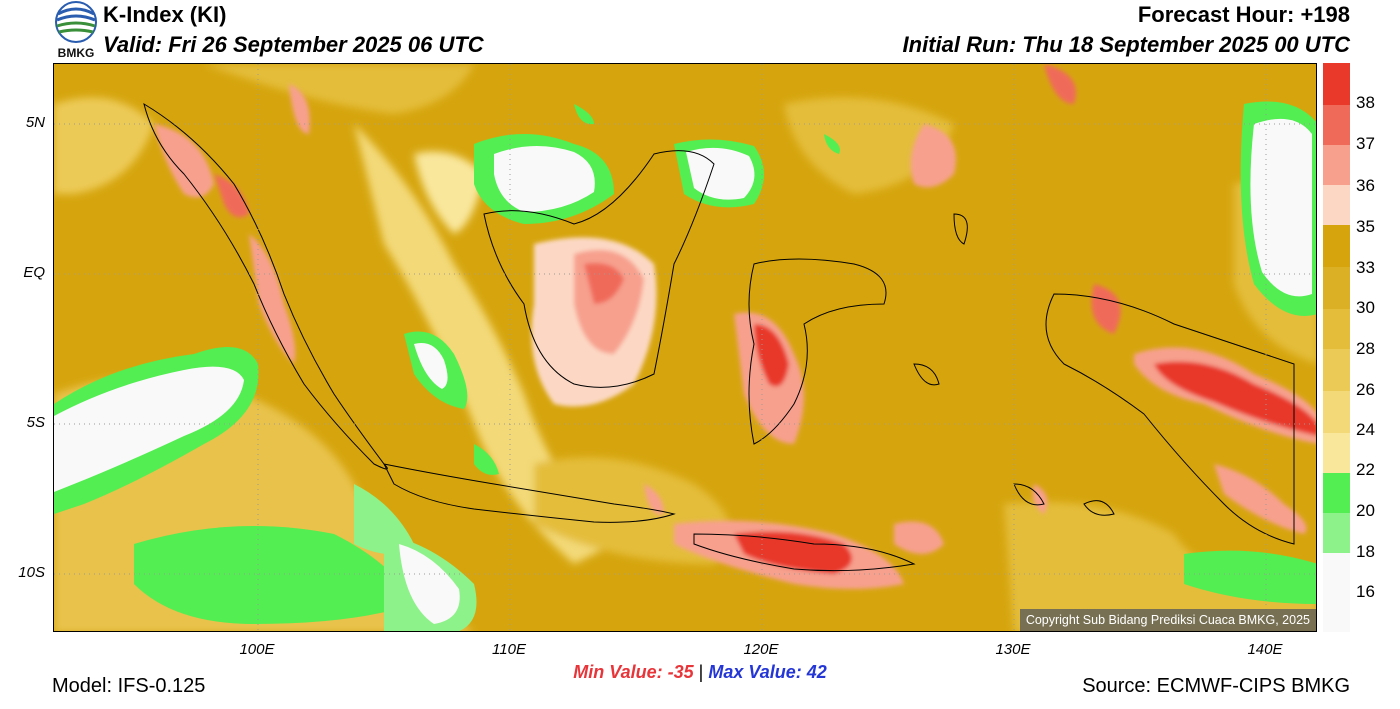  I want to click on source-label: Source: ECMWF-CIPS BMKG, so click(1216, 686).